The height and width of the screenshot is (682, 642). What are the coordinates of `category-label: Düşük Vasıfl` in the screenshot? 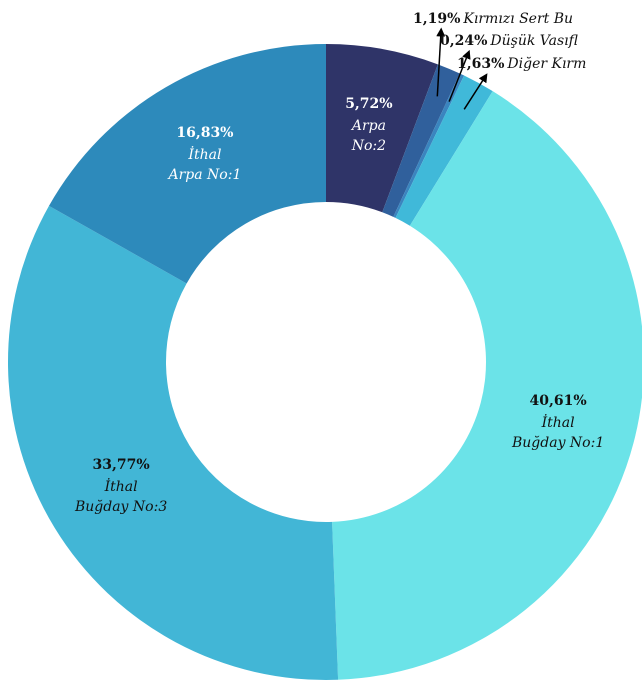 It's located at (533, 41).